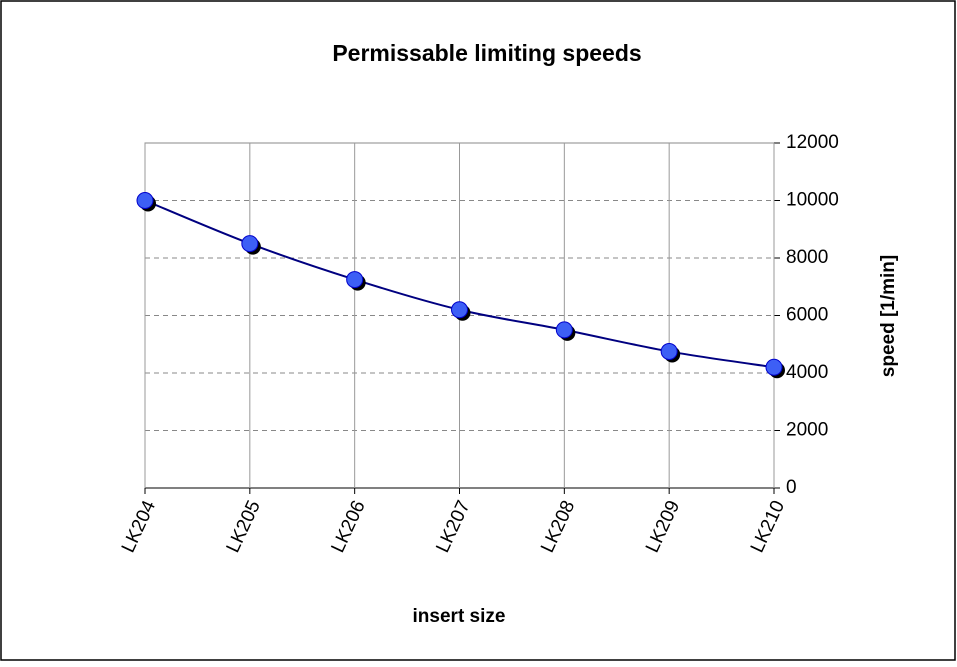 Image resolution: width=957 pixels, height=667 pixels. What do you see at coordinates (459, 616) in the screenshot?
I see `x-axis-label: insert size` at bounding box center [459, 616].